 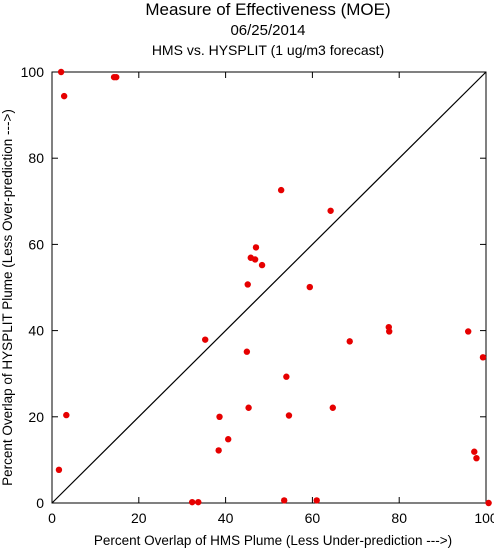 What do you see at coordinates (399, 518) in the screenshot?
I see `x-tick-label: 80` at bounding box center [399, 518].